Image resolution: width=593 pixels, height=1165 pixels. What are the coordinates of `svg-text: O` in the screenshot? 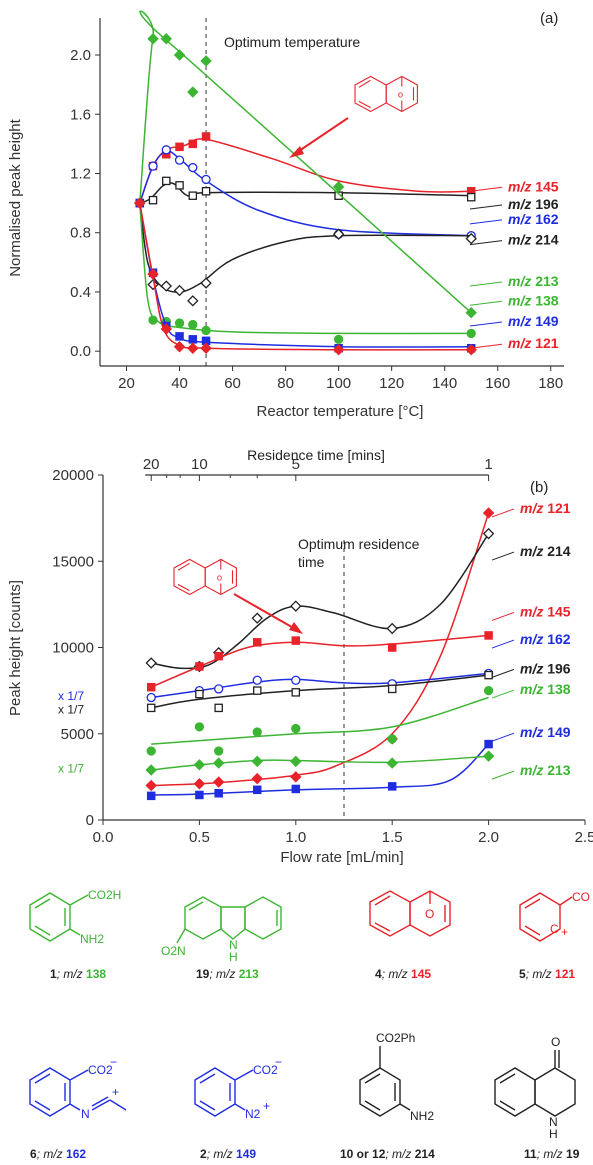 It's located at (429, 914).